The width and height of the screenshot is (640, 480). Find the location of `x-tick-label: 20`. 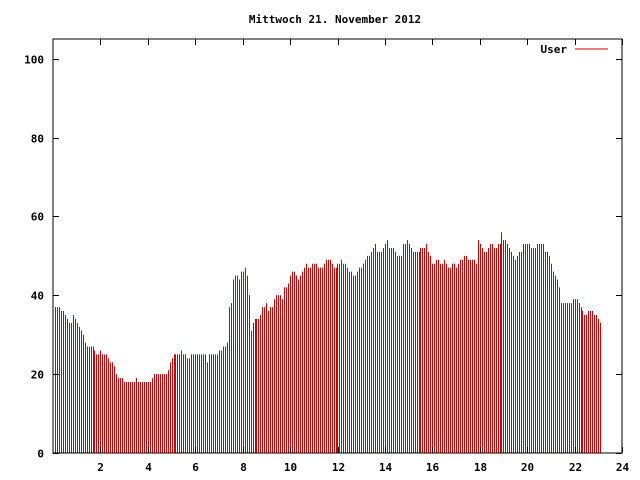

x-tick-label: 20 is located at coordinates (527, 467).